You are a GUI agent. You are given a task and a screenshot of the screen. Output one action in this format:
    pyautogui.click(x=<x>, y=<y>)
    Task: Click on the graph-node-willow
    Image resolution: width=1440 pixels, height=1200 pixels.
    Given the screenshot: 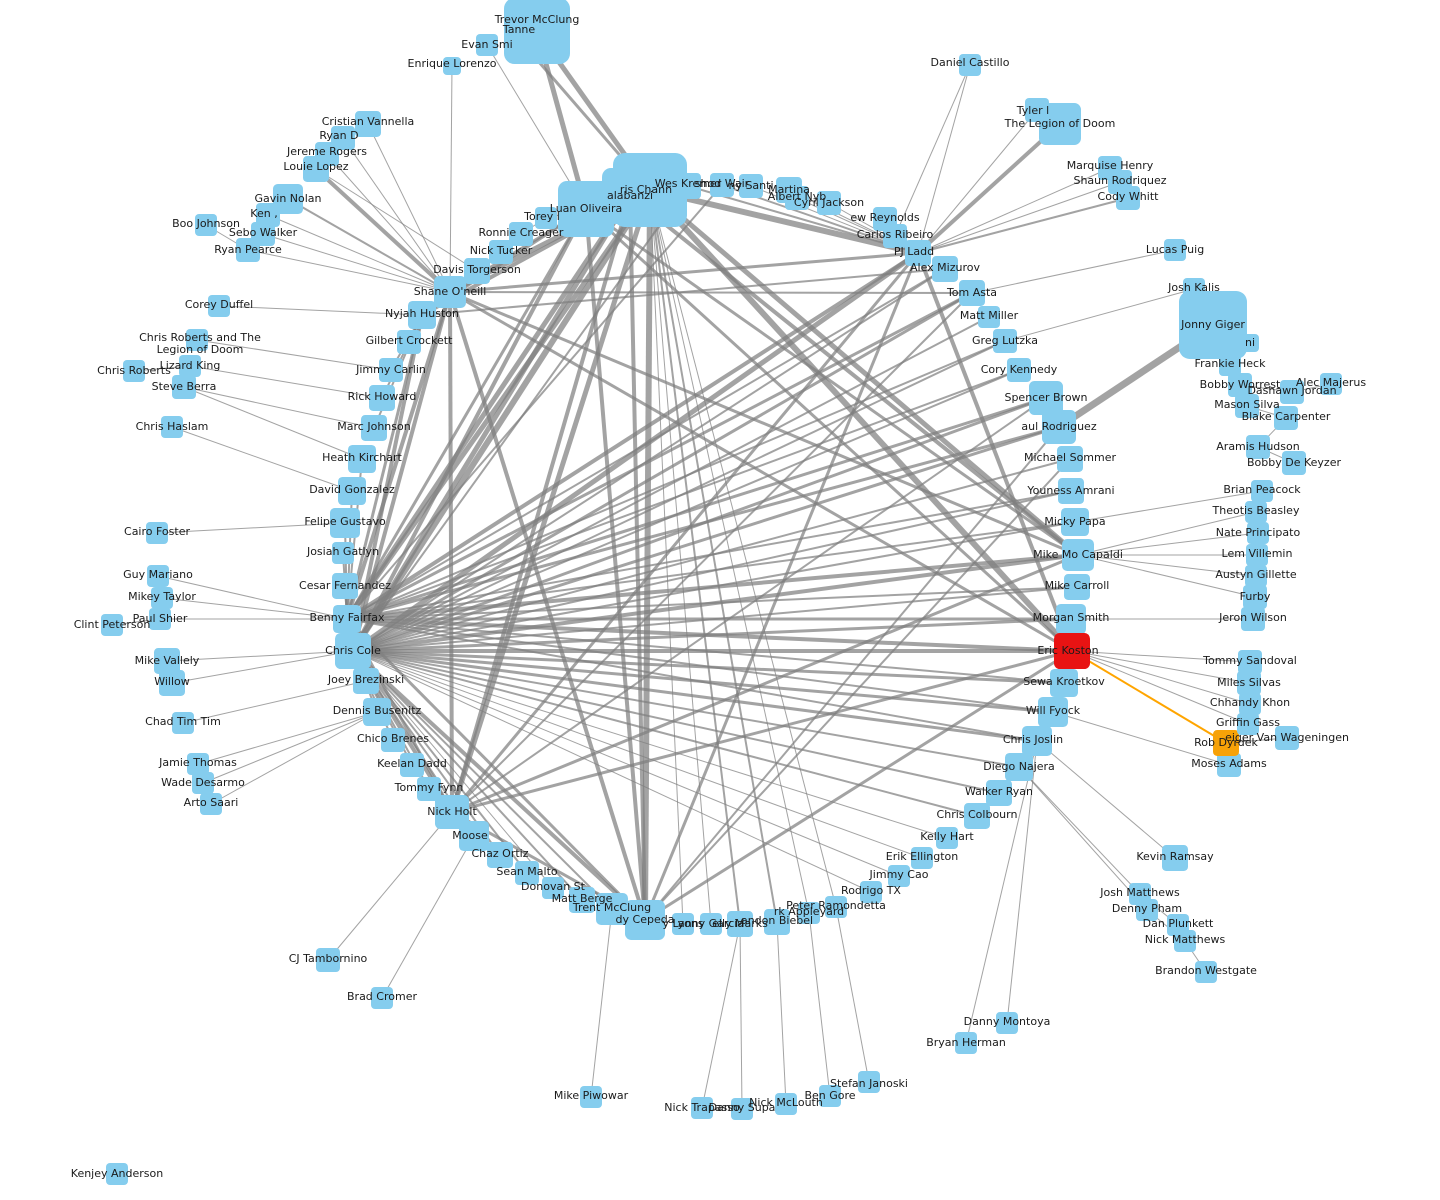 What is the action you would take?
    pyautogui.click(x=172, y=683)
    